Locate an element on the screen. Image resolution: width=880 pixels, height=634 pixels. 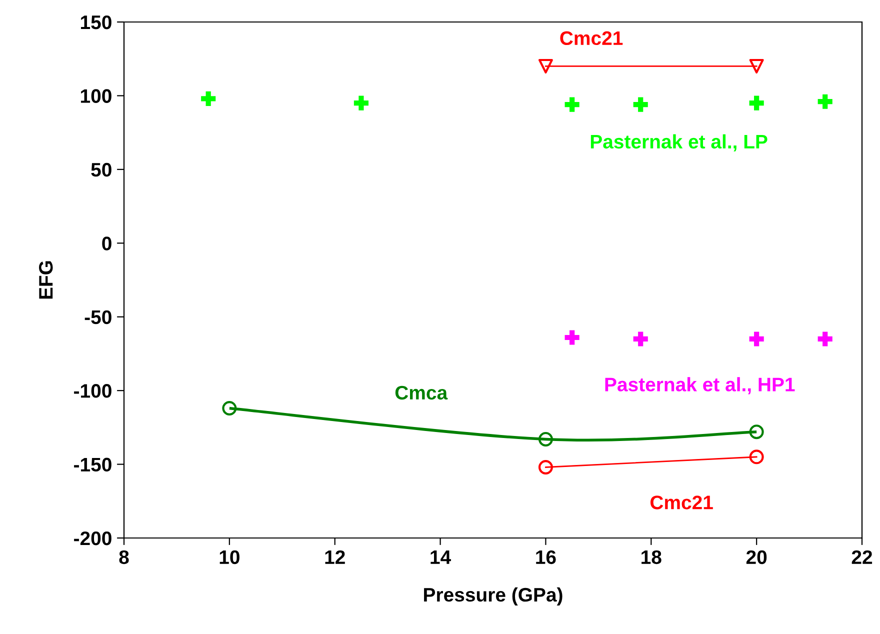
y-tick-label: -200 is located at coordinates (93, 538).